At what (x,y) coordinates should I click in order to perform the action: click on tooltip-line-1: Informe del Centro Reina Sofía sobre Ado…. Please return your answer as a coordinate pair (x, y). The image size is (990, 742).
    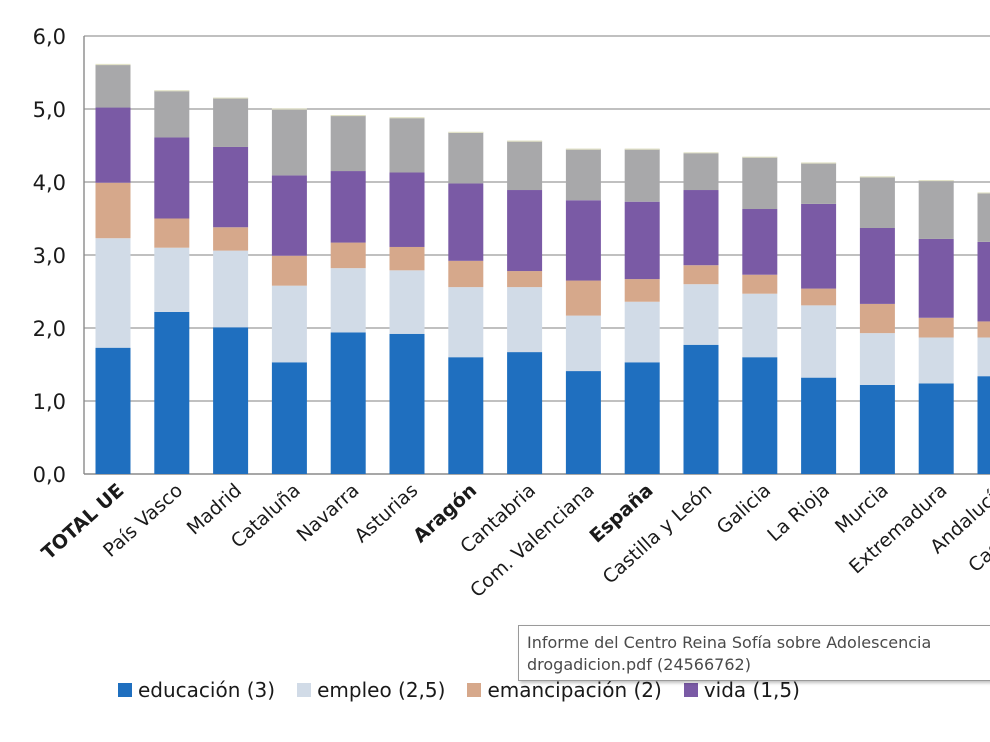
    Looking at the image, I should click on (729, 642).